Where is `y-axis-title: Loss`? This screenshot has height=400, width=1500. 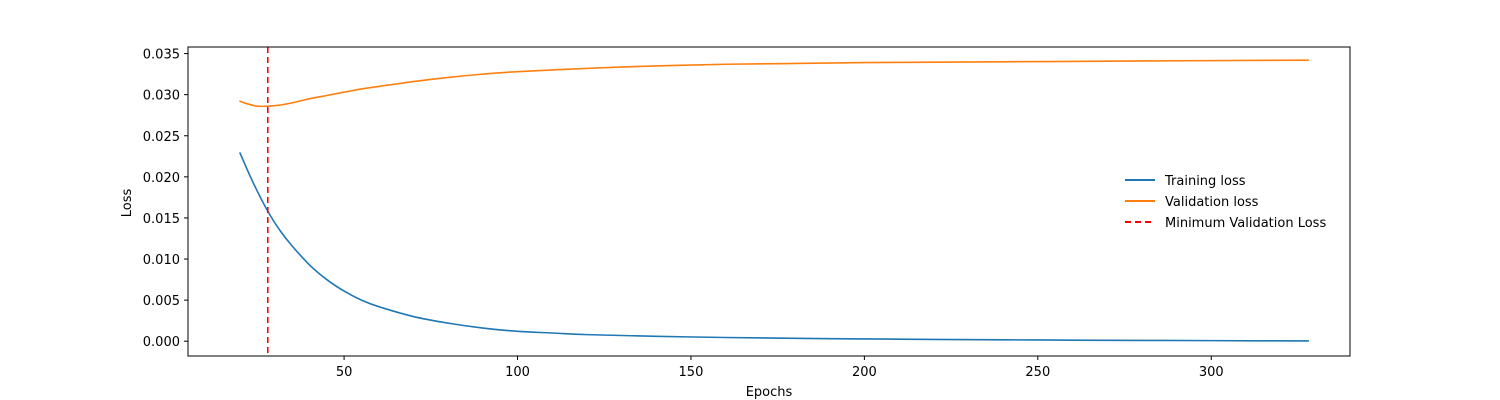 y-axis-title: Loss is located at coordinates (127, 203).